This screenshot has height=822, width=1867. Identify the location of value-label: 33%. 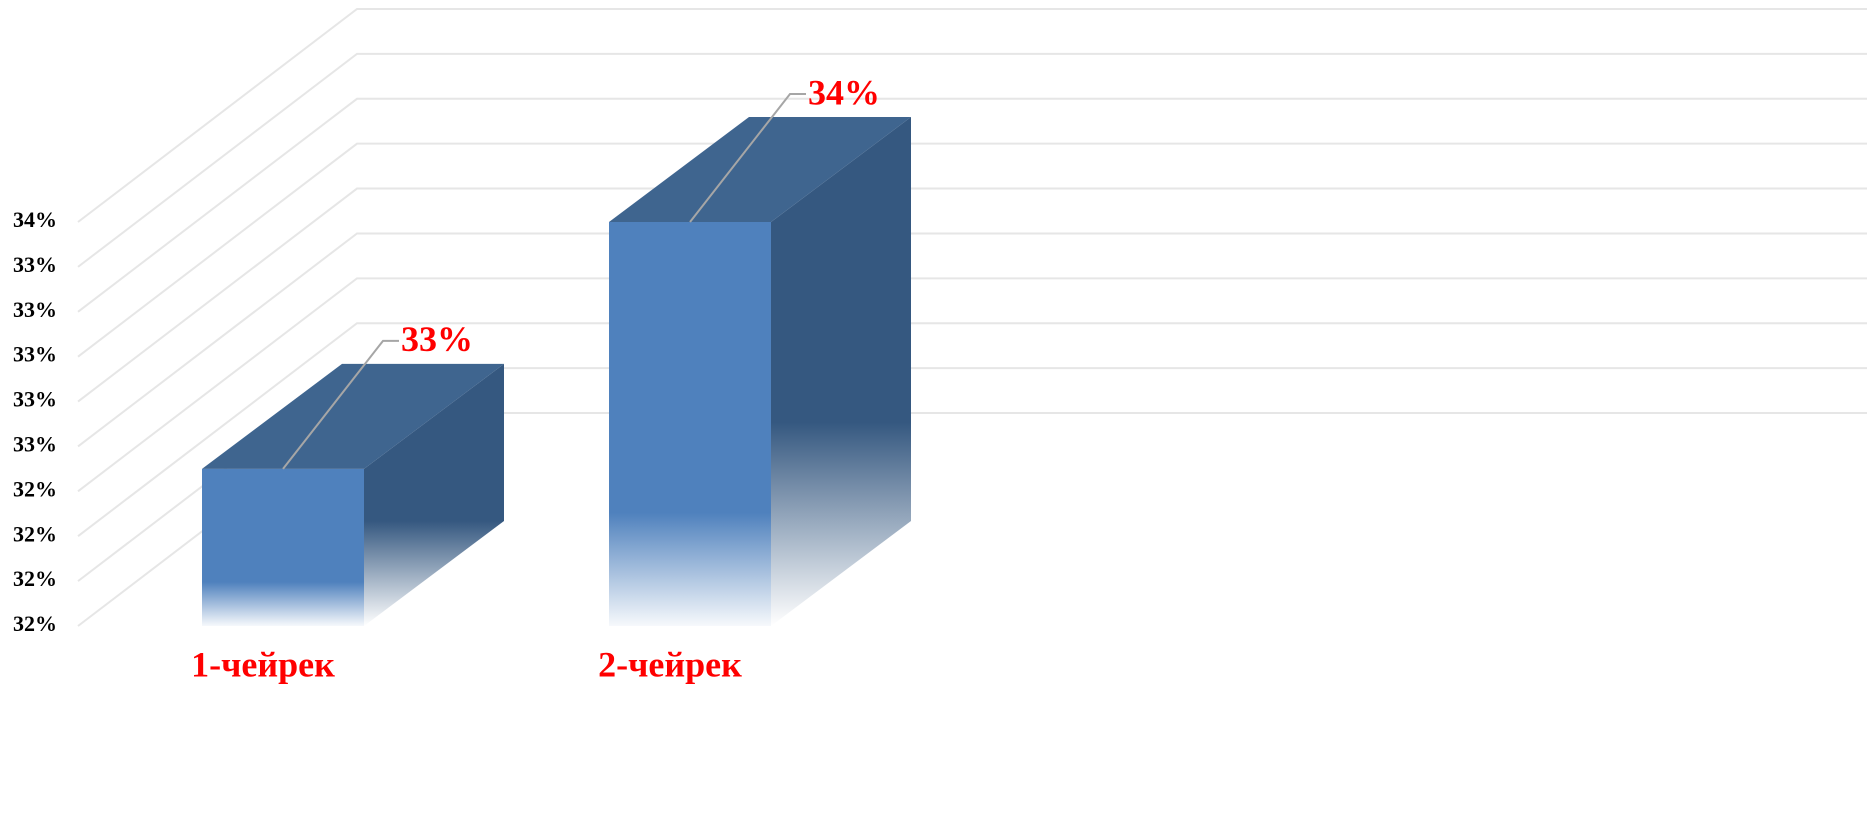
(437, 339).